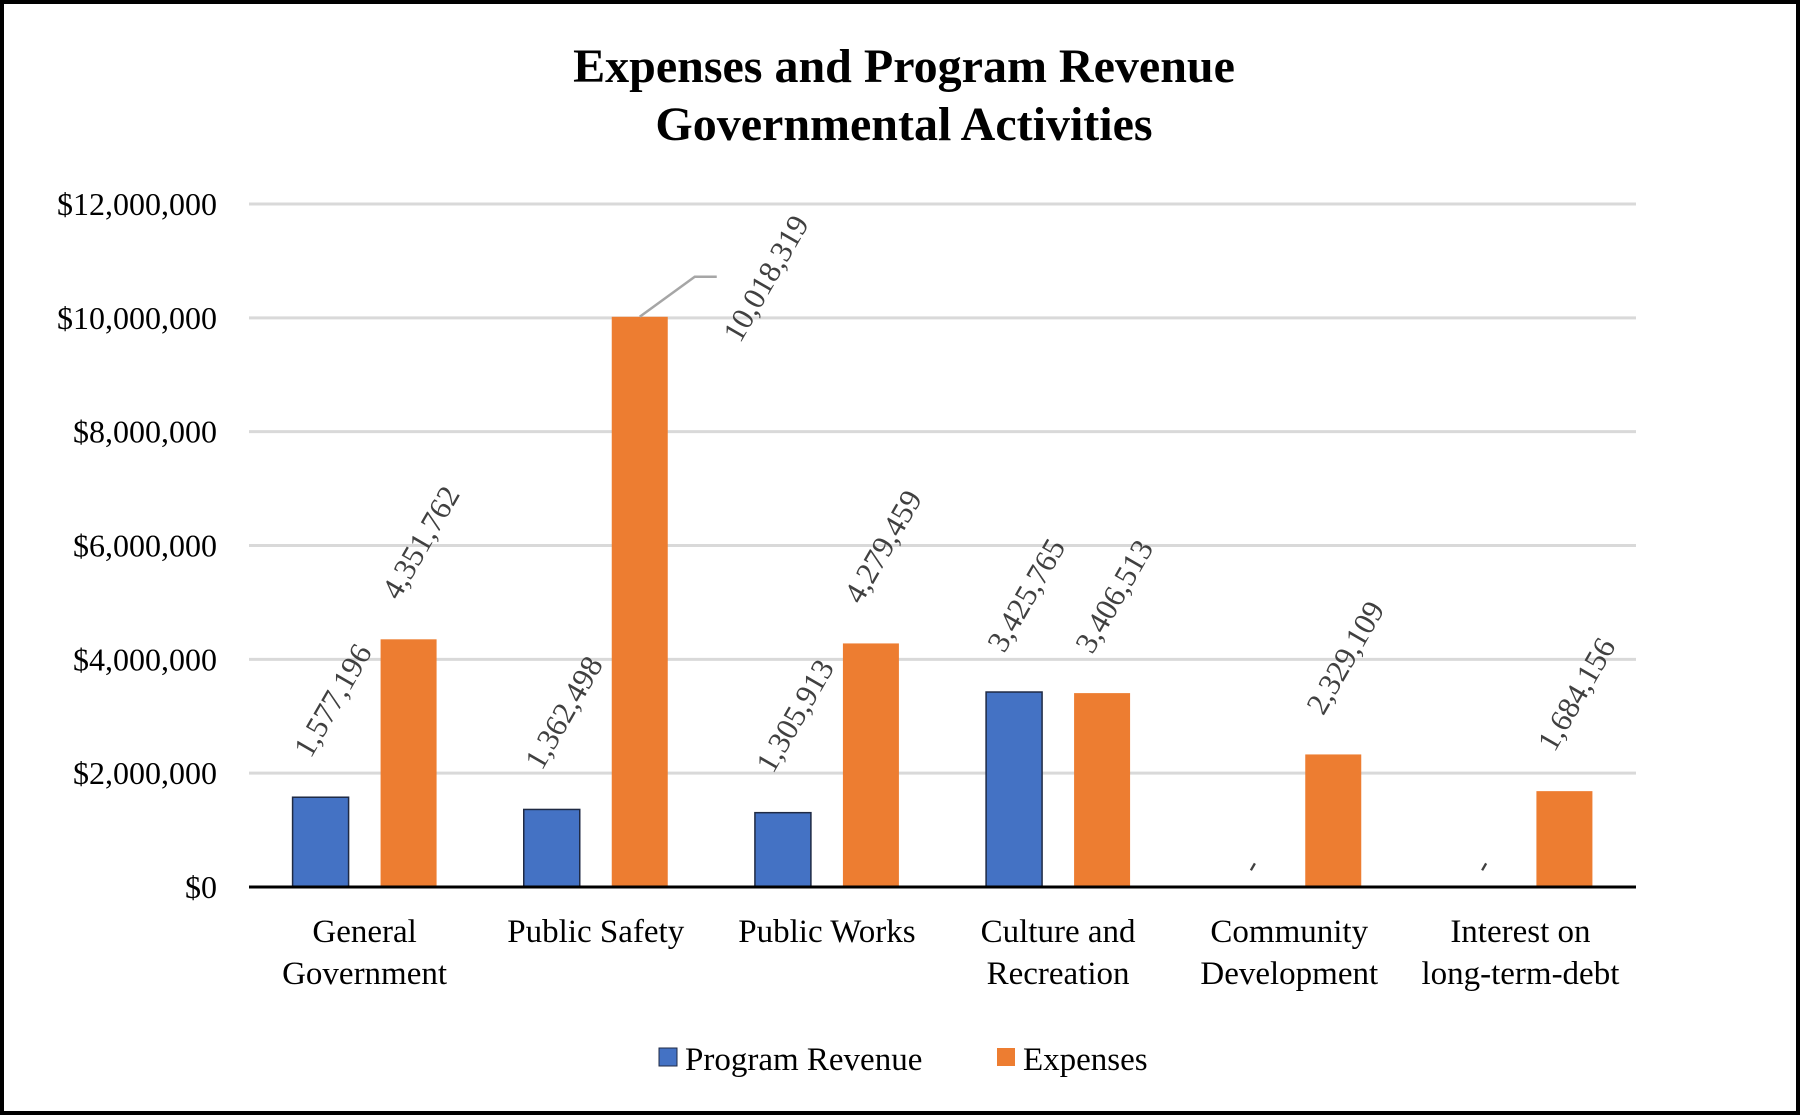 The width and height of the screenshot is (1800, 1119). Describe the element at coordinates (332, 700) in the screenshot. I see `program-revenue-data-label: 1,577,196` at that location.